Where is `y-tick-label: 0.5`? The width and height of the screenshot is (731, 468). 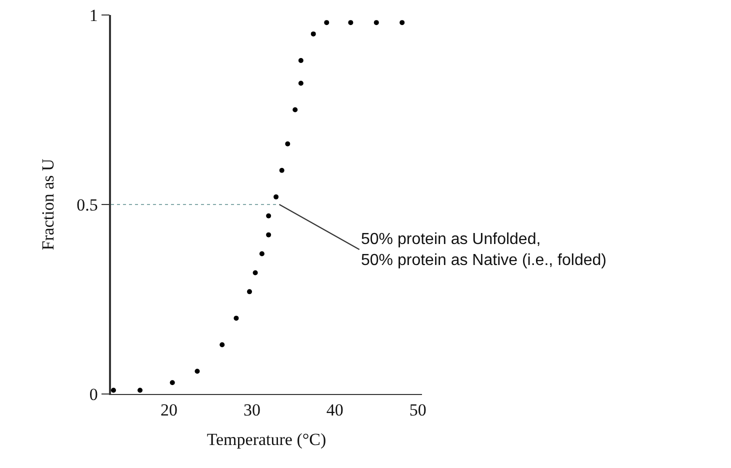
y-tick-label: 0.5 is located at coordinates (87, 204).